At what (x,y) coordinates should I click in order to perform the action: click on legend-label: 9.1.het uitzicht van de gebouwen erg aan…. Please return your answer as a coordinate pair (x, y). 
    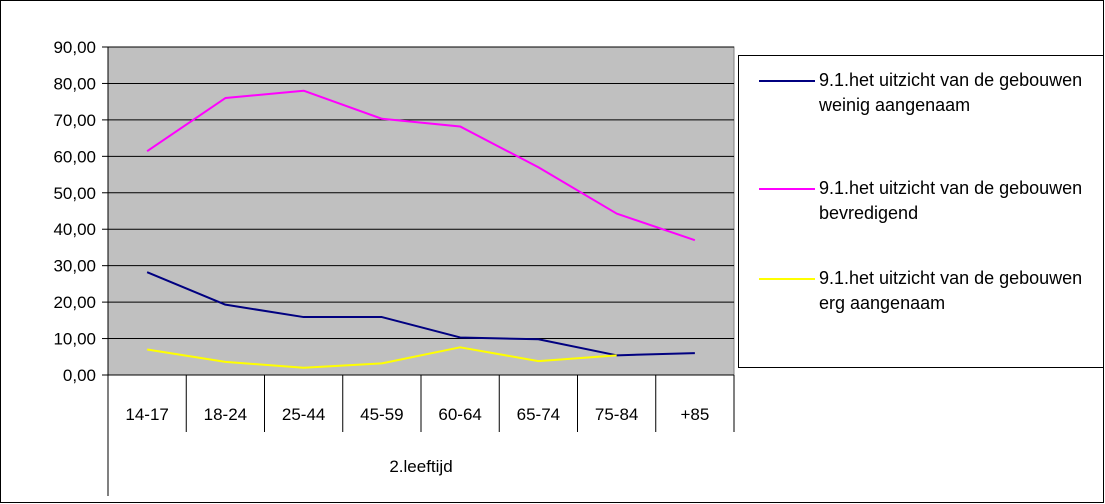
    Looking at the image, I should click on (951, 290).